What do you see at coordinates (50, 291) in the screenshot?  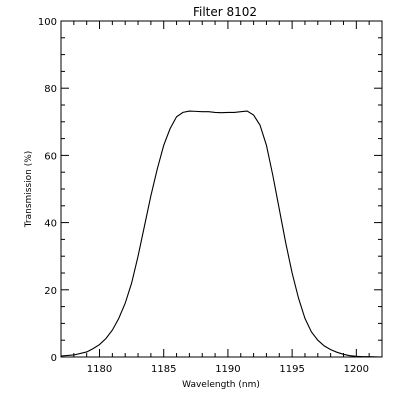 I see `y-tick-label: 20` at bounding box center [50, 291].